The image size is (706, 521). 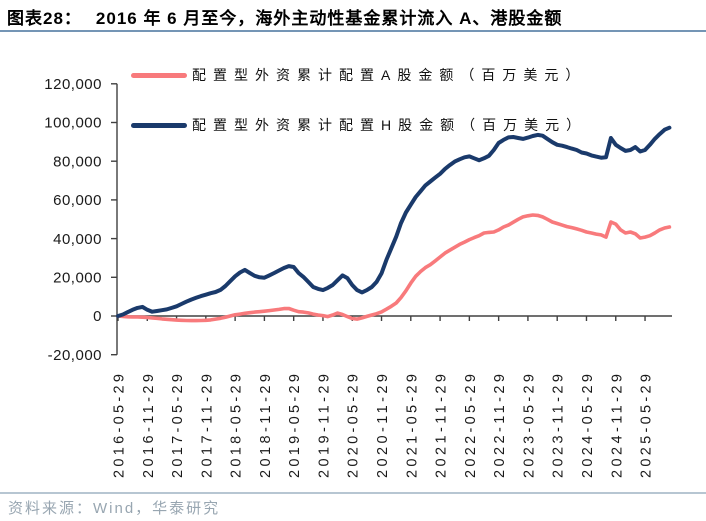 I want to click on x-tick-label: 2022-05-29, so click(x=471, y=425).